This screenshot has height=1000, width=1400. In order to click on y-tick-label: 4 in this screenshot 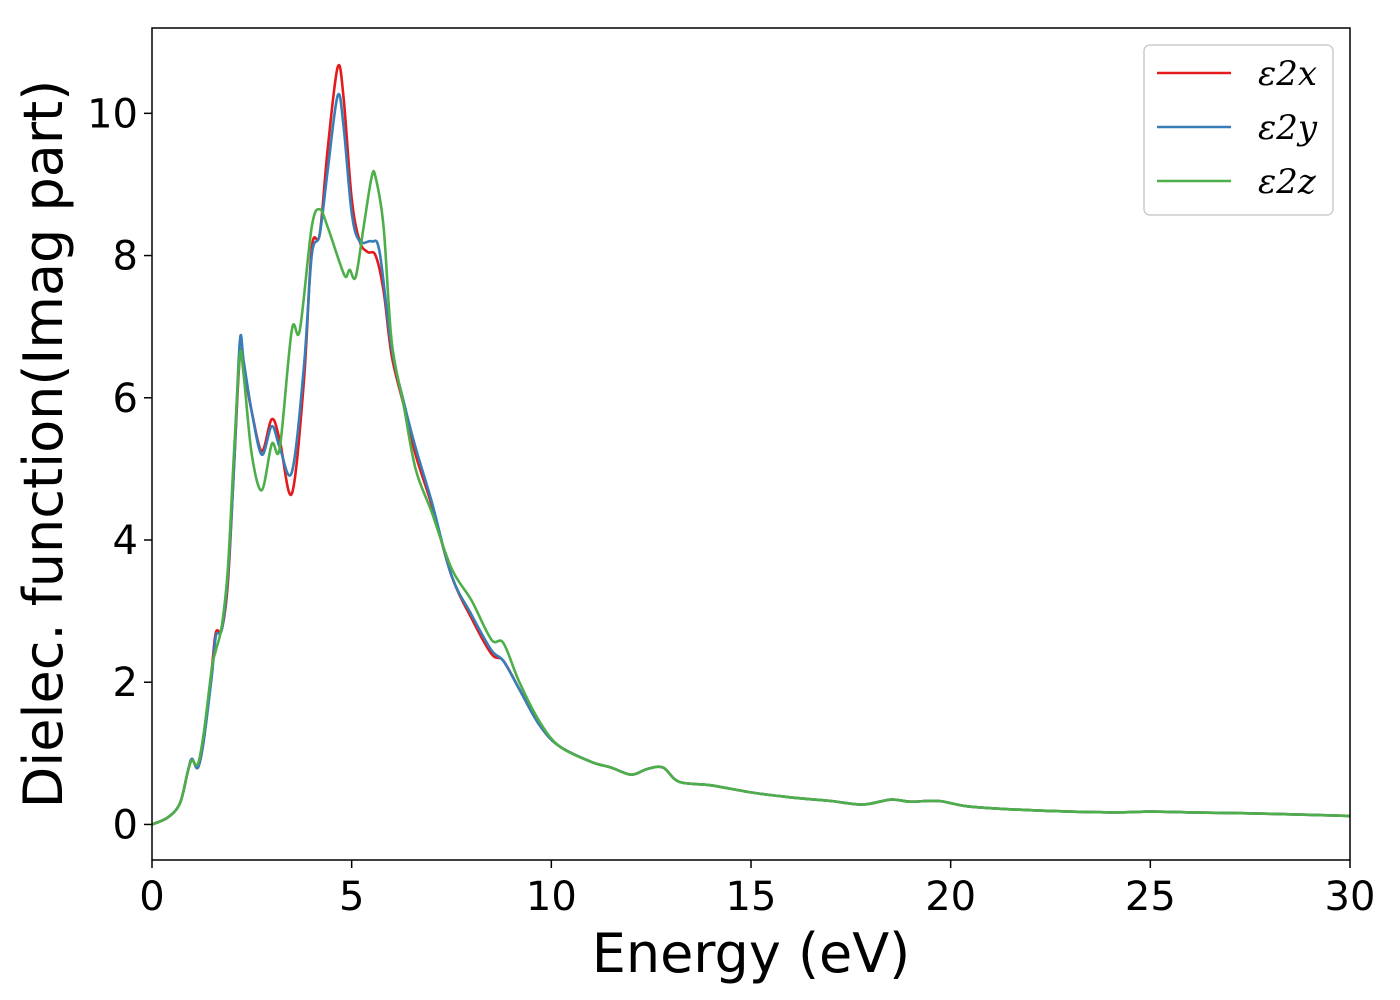, I will do `click(125, 541)`.